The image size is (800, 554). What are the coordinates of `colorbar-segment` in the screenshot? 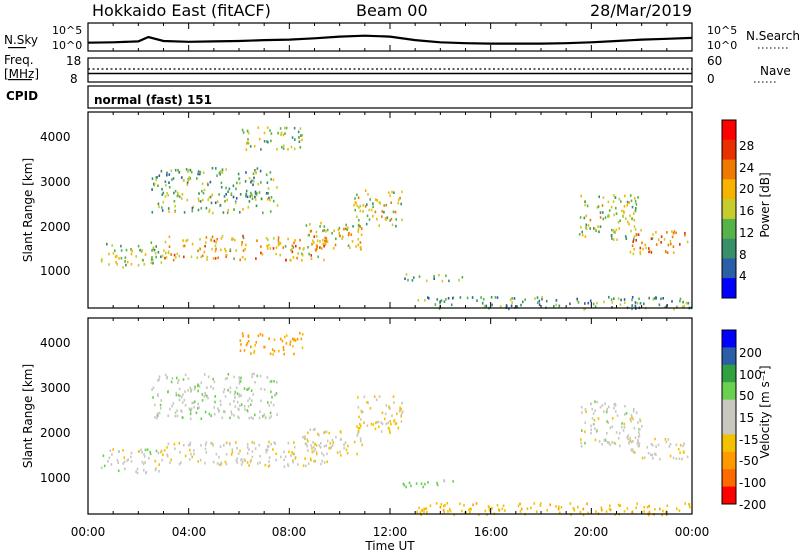 It's located at (729, 460).